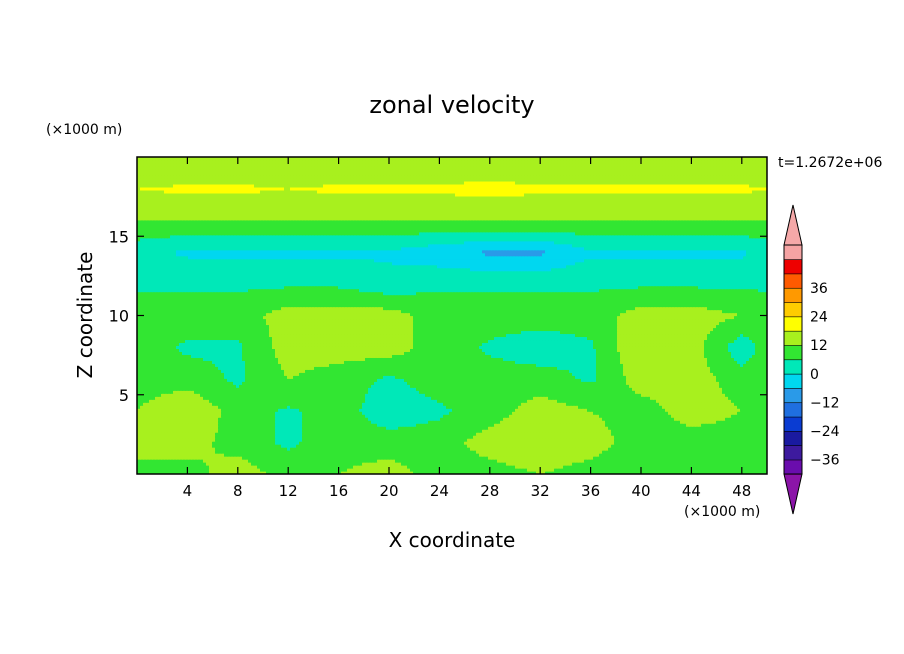 The image size is (904, 654). What do you see at coordinates (830, 163) in the screenshot?
I see `time-label: t=1.2672e+06` at bounding box center [830, 163].